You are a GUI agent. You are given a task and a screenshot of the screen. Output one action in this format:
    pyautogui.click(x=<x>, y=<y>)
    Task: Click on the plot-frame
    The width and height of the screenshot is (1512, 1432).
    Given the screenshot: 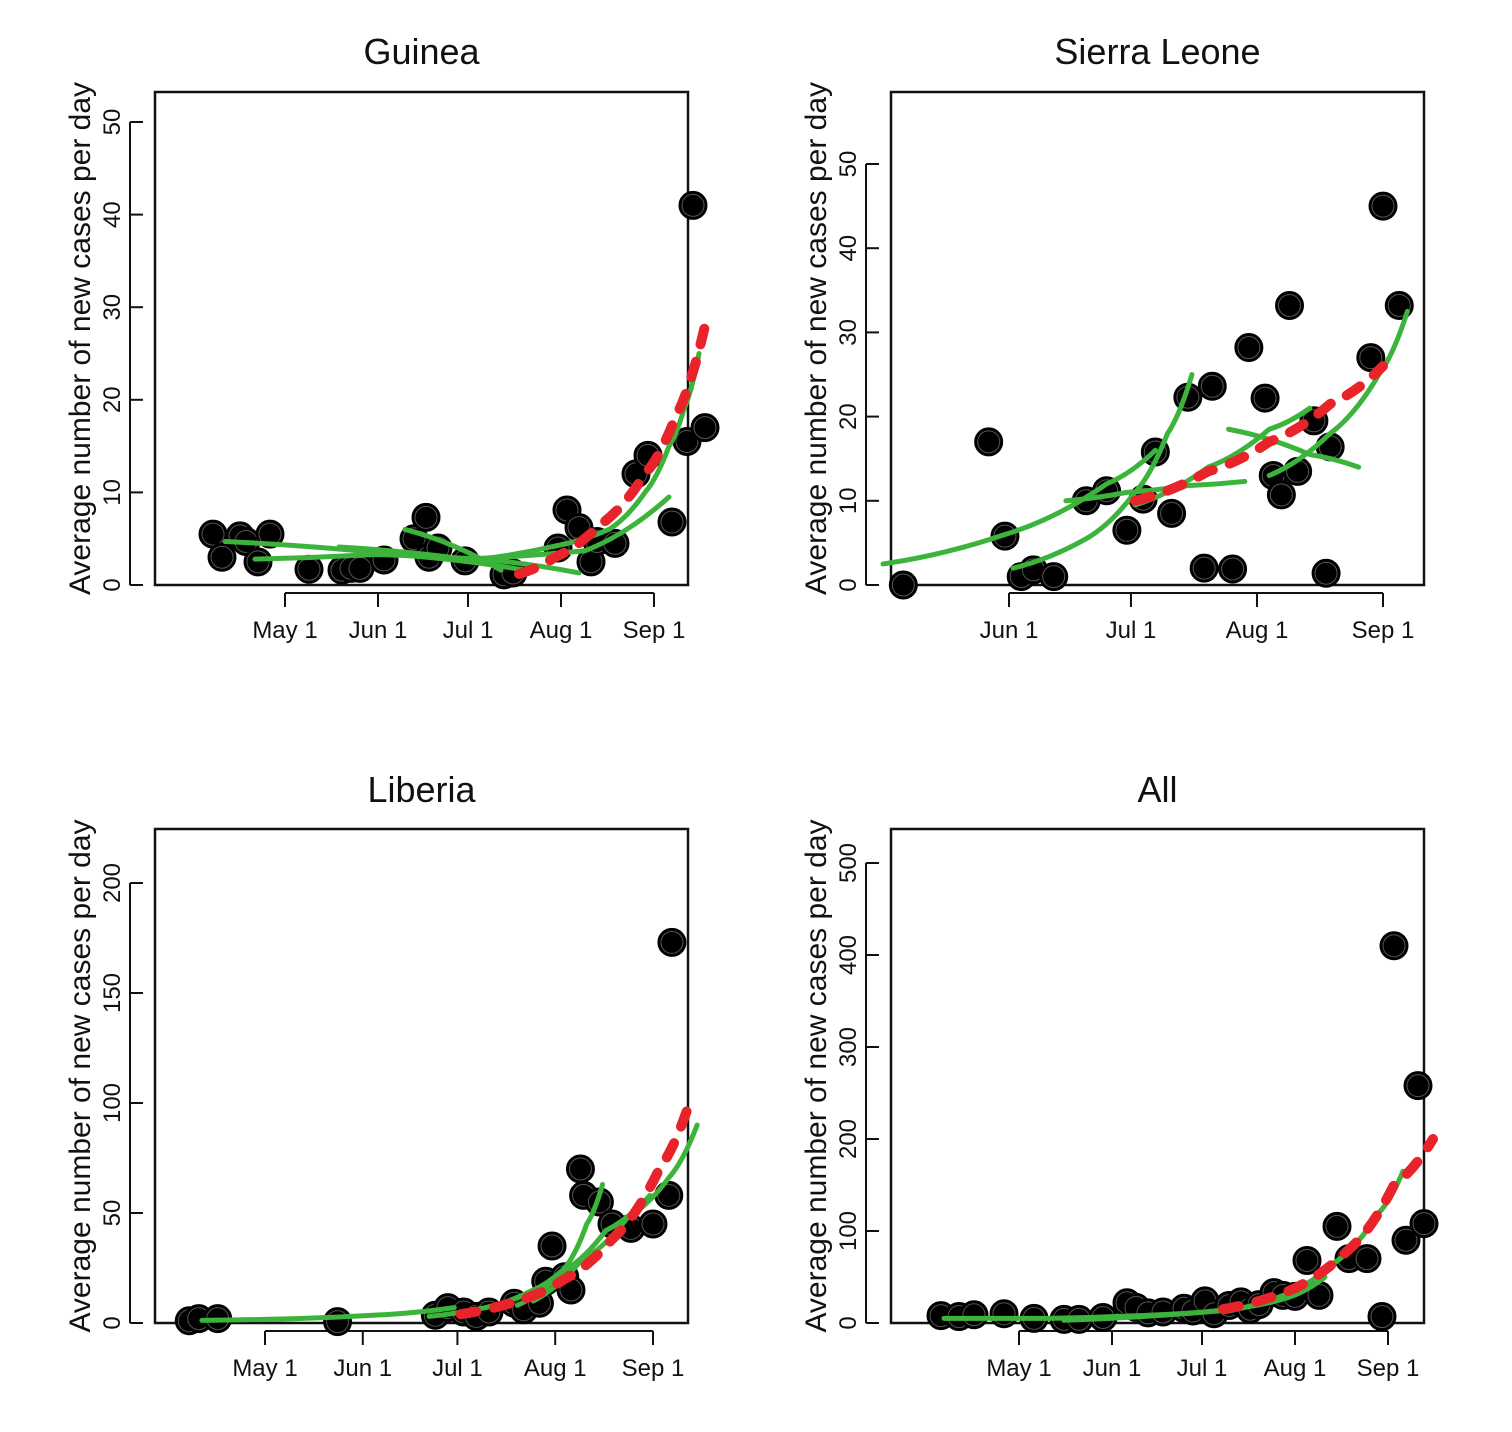 What is the action you would take?
    pyautogui.click(x=421, y=338)
    